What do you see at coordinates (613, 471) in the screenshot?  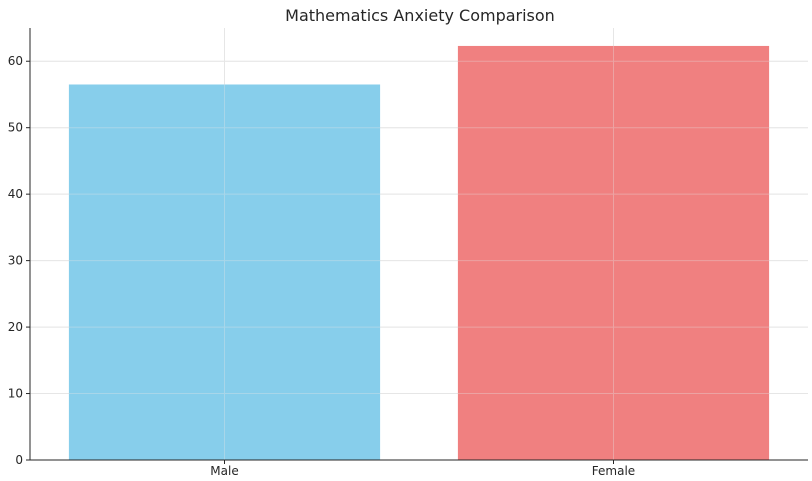 I see `x-tick-label-female: Female` at bounding box center [613, 471].